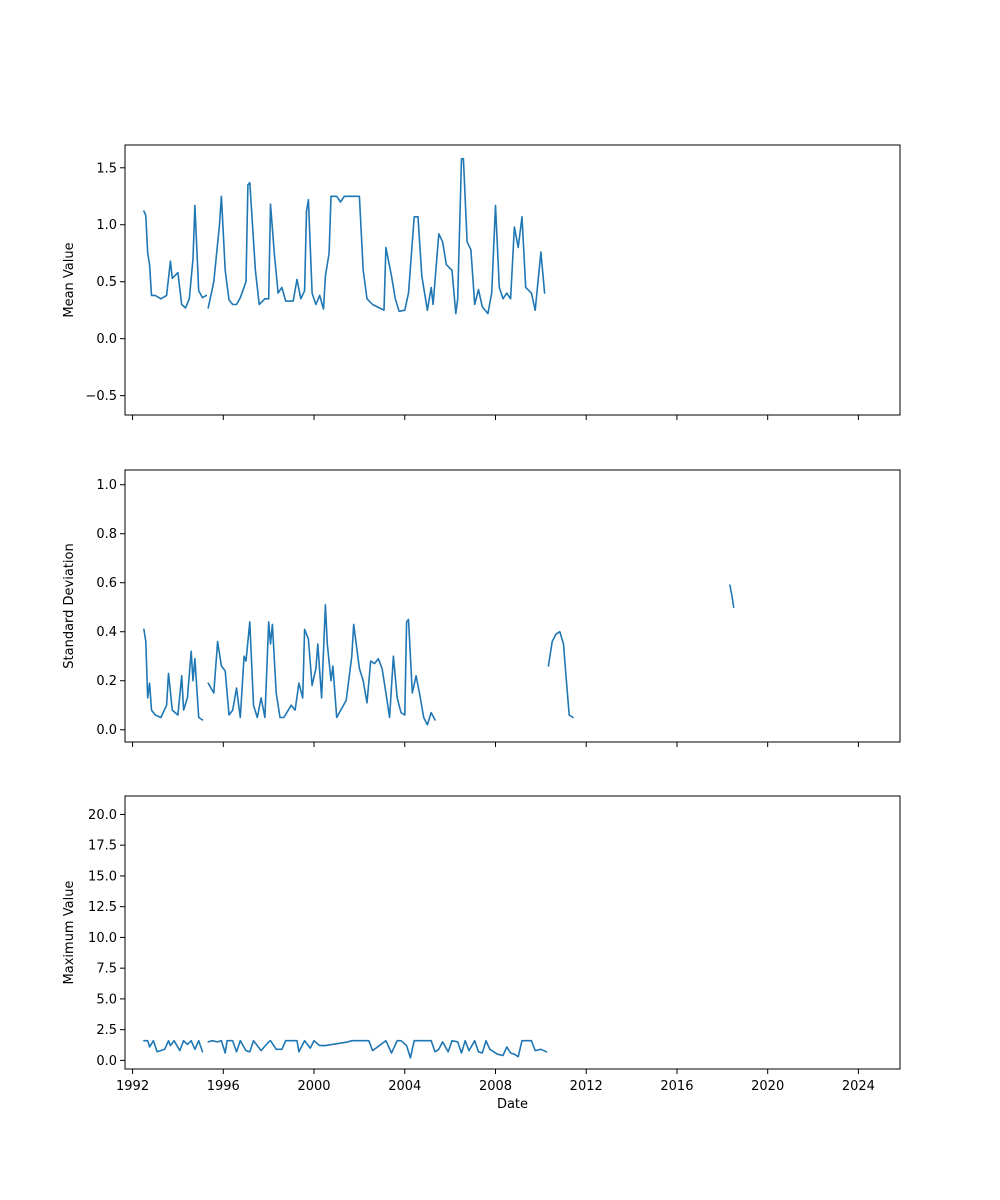  I want to click on x-tick-label: 1992, so click(132, 1086).